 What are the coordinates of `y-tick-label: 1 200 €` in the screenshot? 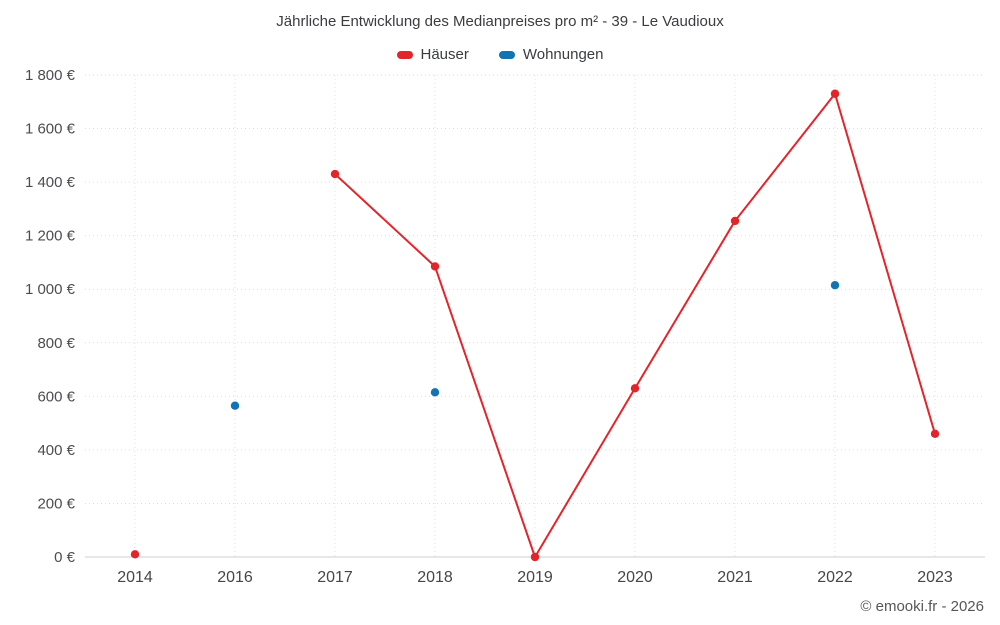 It's located at (50, 236).